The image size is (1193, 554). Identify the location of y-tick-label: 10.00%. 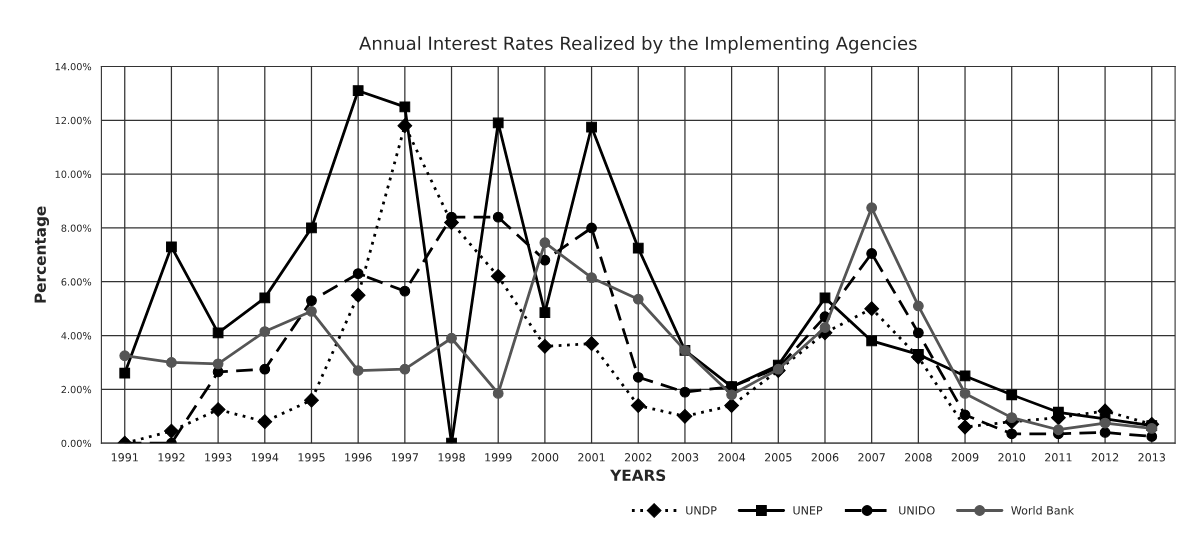
(73, 174).